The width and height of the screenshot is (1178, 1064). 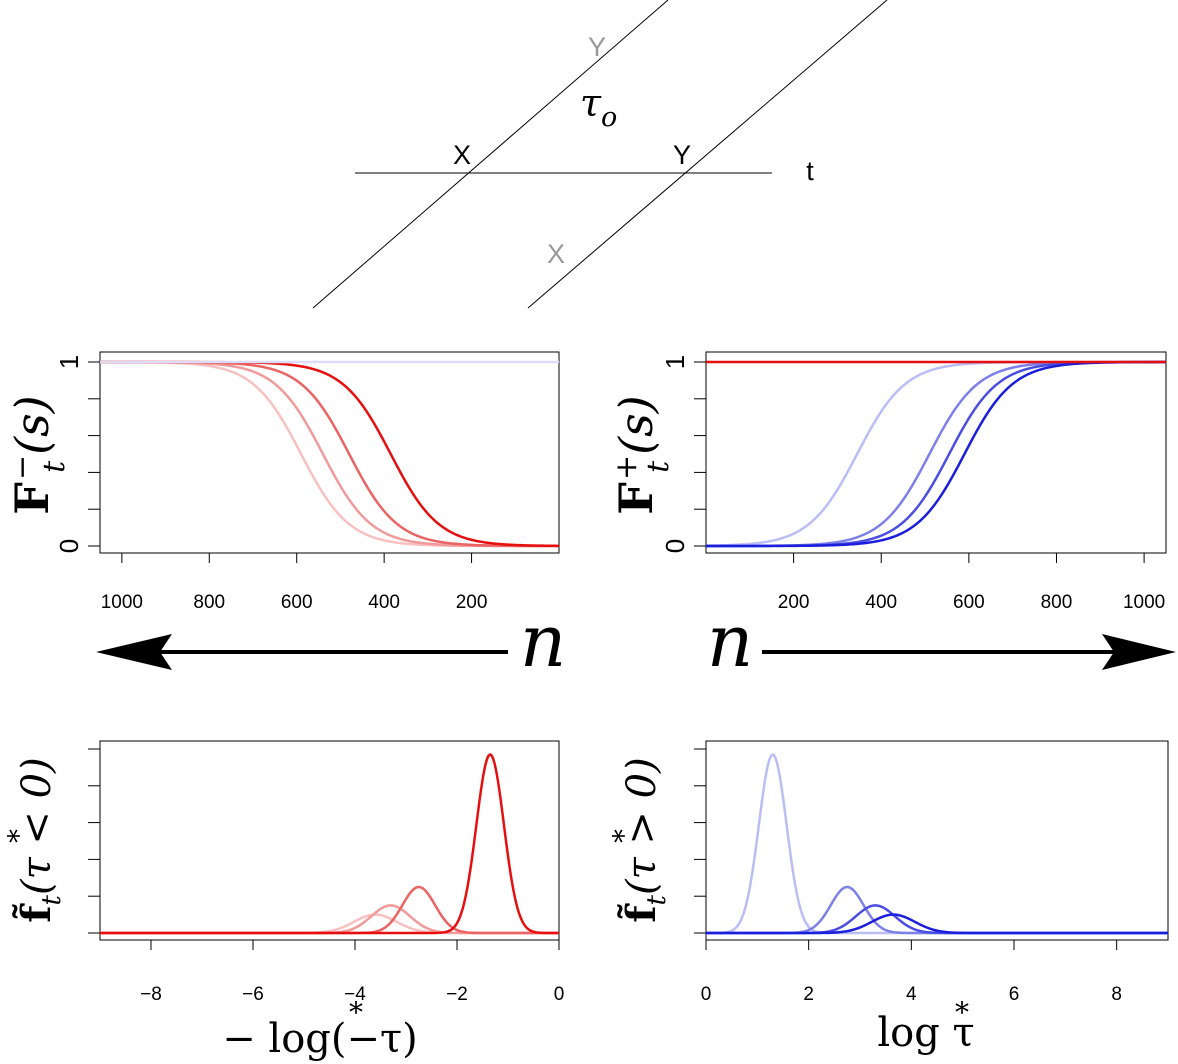 What do you see at coordinates (331, 641) in the screenshot?
I see `arrow-left: n` at bounding box center [331, 641].